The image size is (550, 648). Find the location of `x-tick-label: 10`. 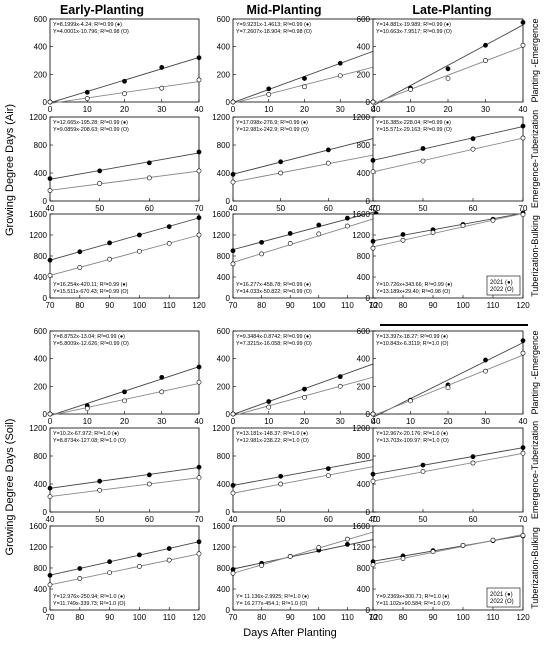

x-tick-label: 10 is located at coordinates (268, 421).